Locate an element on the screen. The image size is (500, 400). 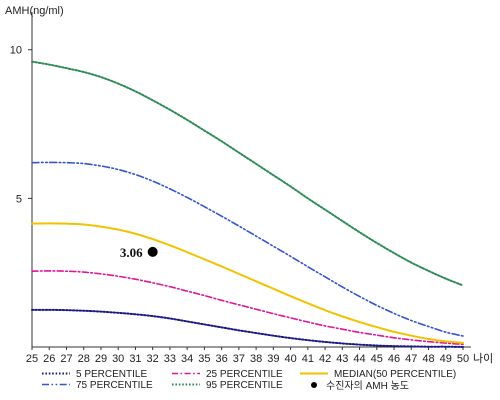
x-tick-label: 41 is located at coordinates (308, 359).